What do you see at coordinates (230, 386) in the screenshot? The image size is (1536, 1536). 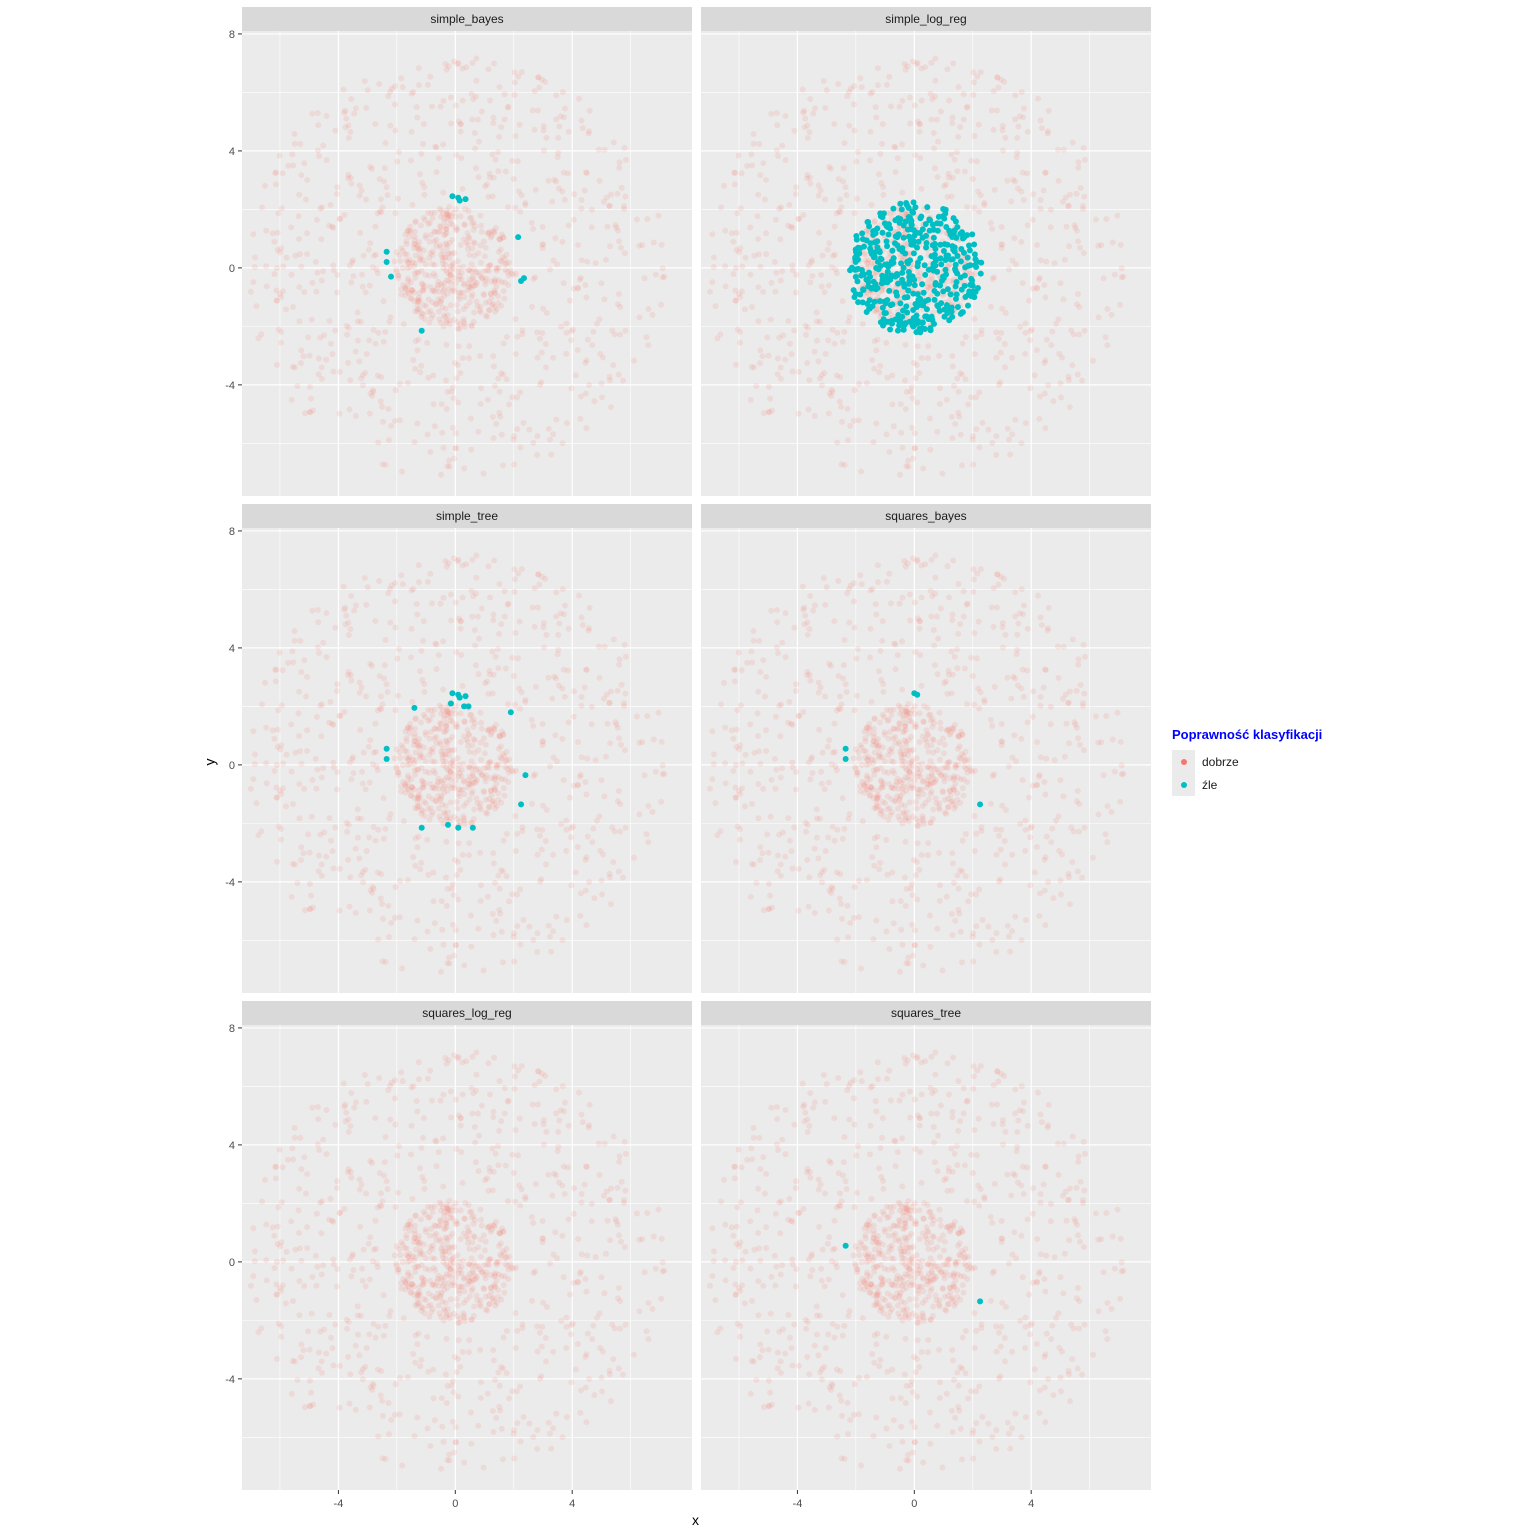 I see `y-tick-label: -4` at bounding box center [230, 386].